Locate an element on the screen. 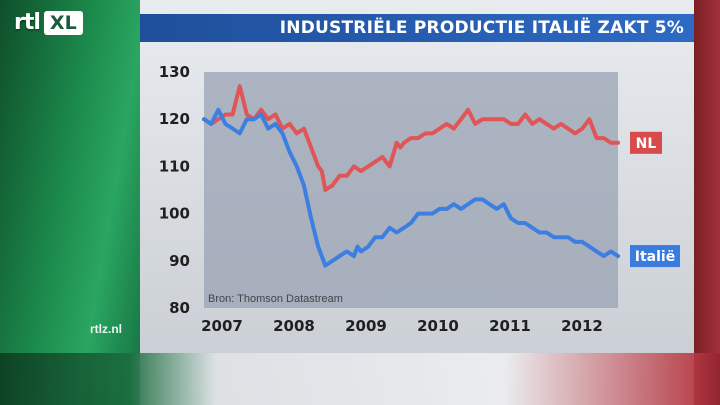 This screenshot has height=405, width=720. chart-title: INDUSTRIËLE PRODUCTIE ITALIË ZAKT 5% is located at coordinates (481, 28).